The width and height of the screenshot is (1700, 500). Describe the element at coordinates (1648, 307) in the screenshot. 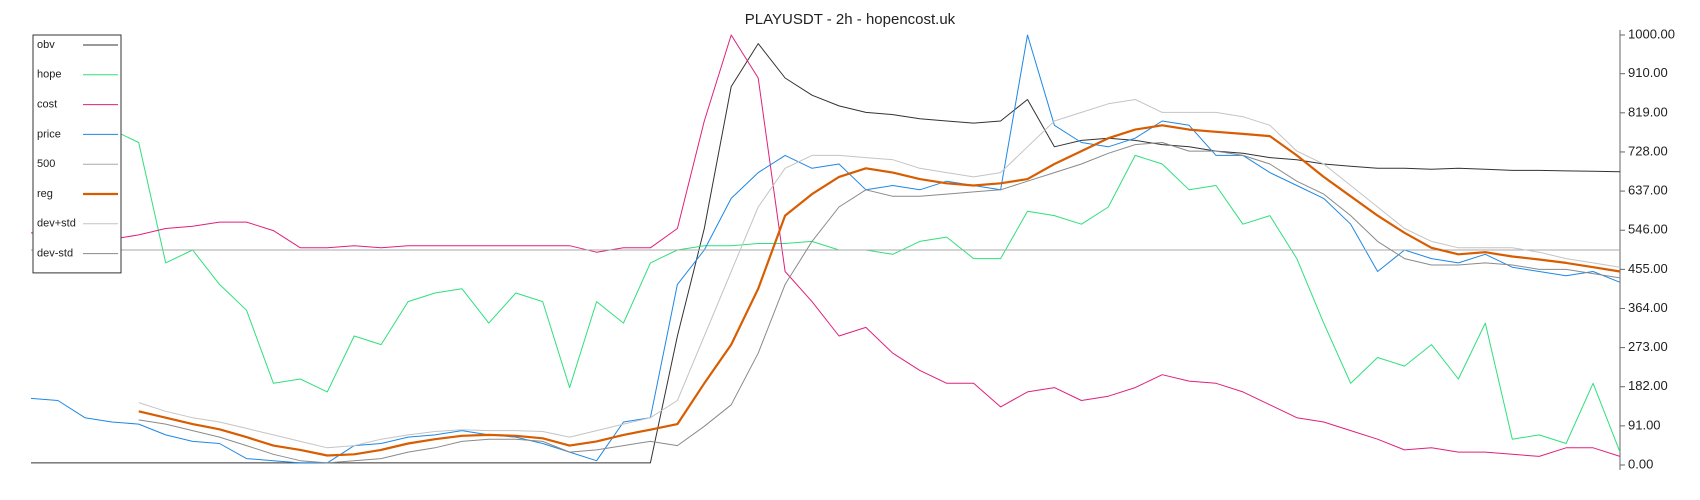

I see `y-tick-label: 364.00` at that location.